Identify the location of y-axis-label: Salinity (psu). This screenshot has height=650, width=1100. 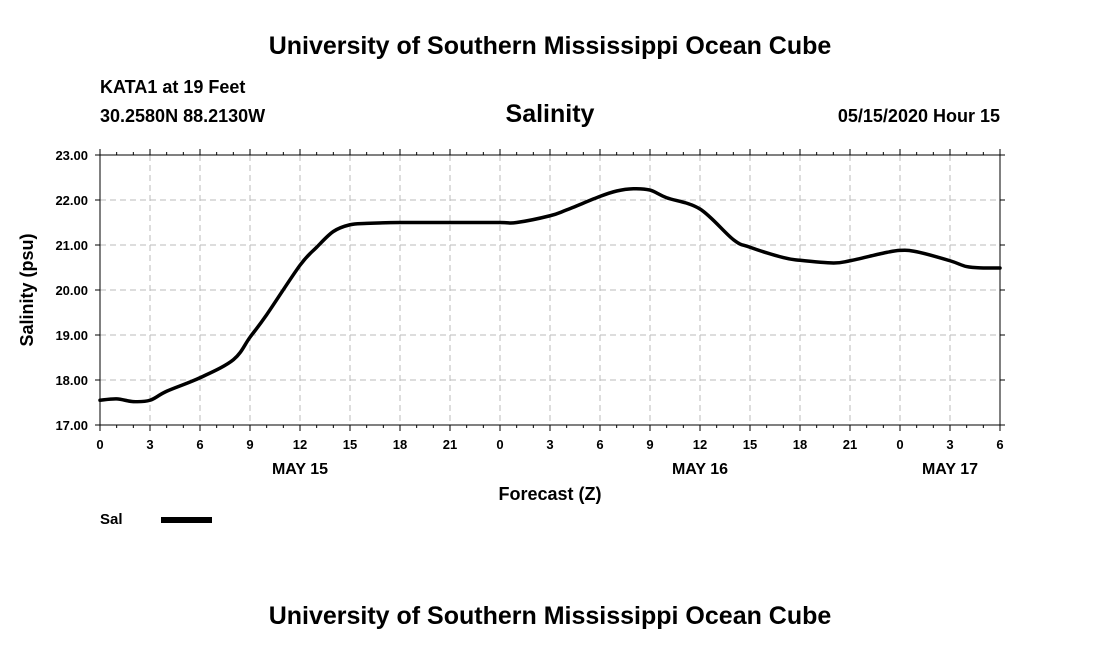
(27, 289).